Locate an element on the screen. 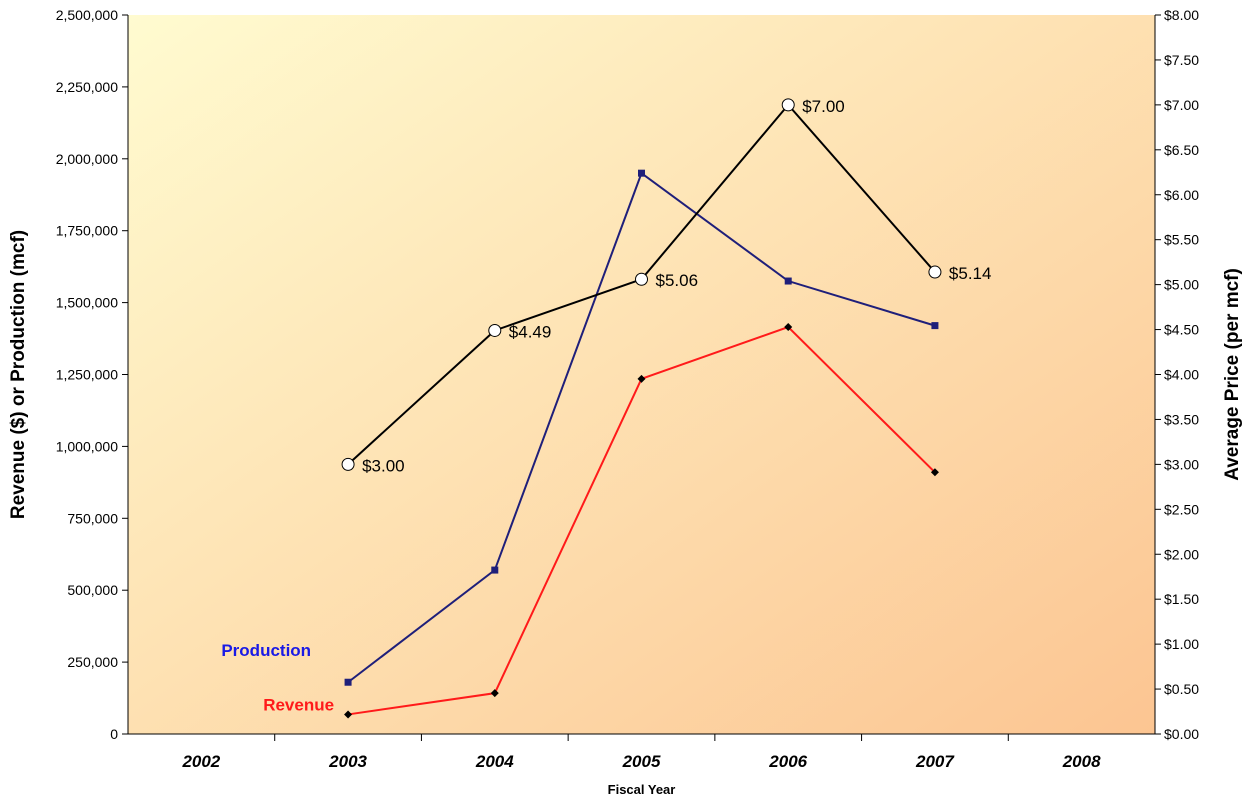 The height and width of the screenshot is (804, 1250). x-tick-label: 2005 is located at coordinates (641, 761).